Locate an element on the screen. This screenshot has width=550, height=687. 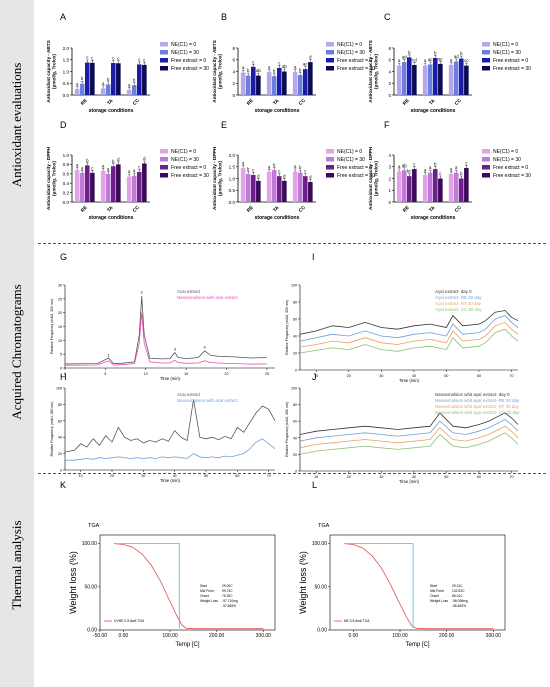
info-label: Mid Point is located at coordinates (207, 591).